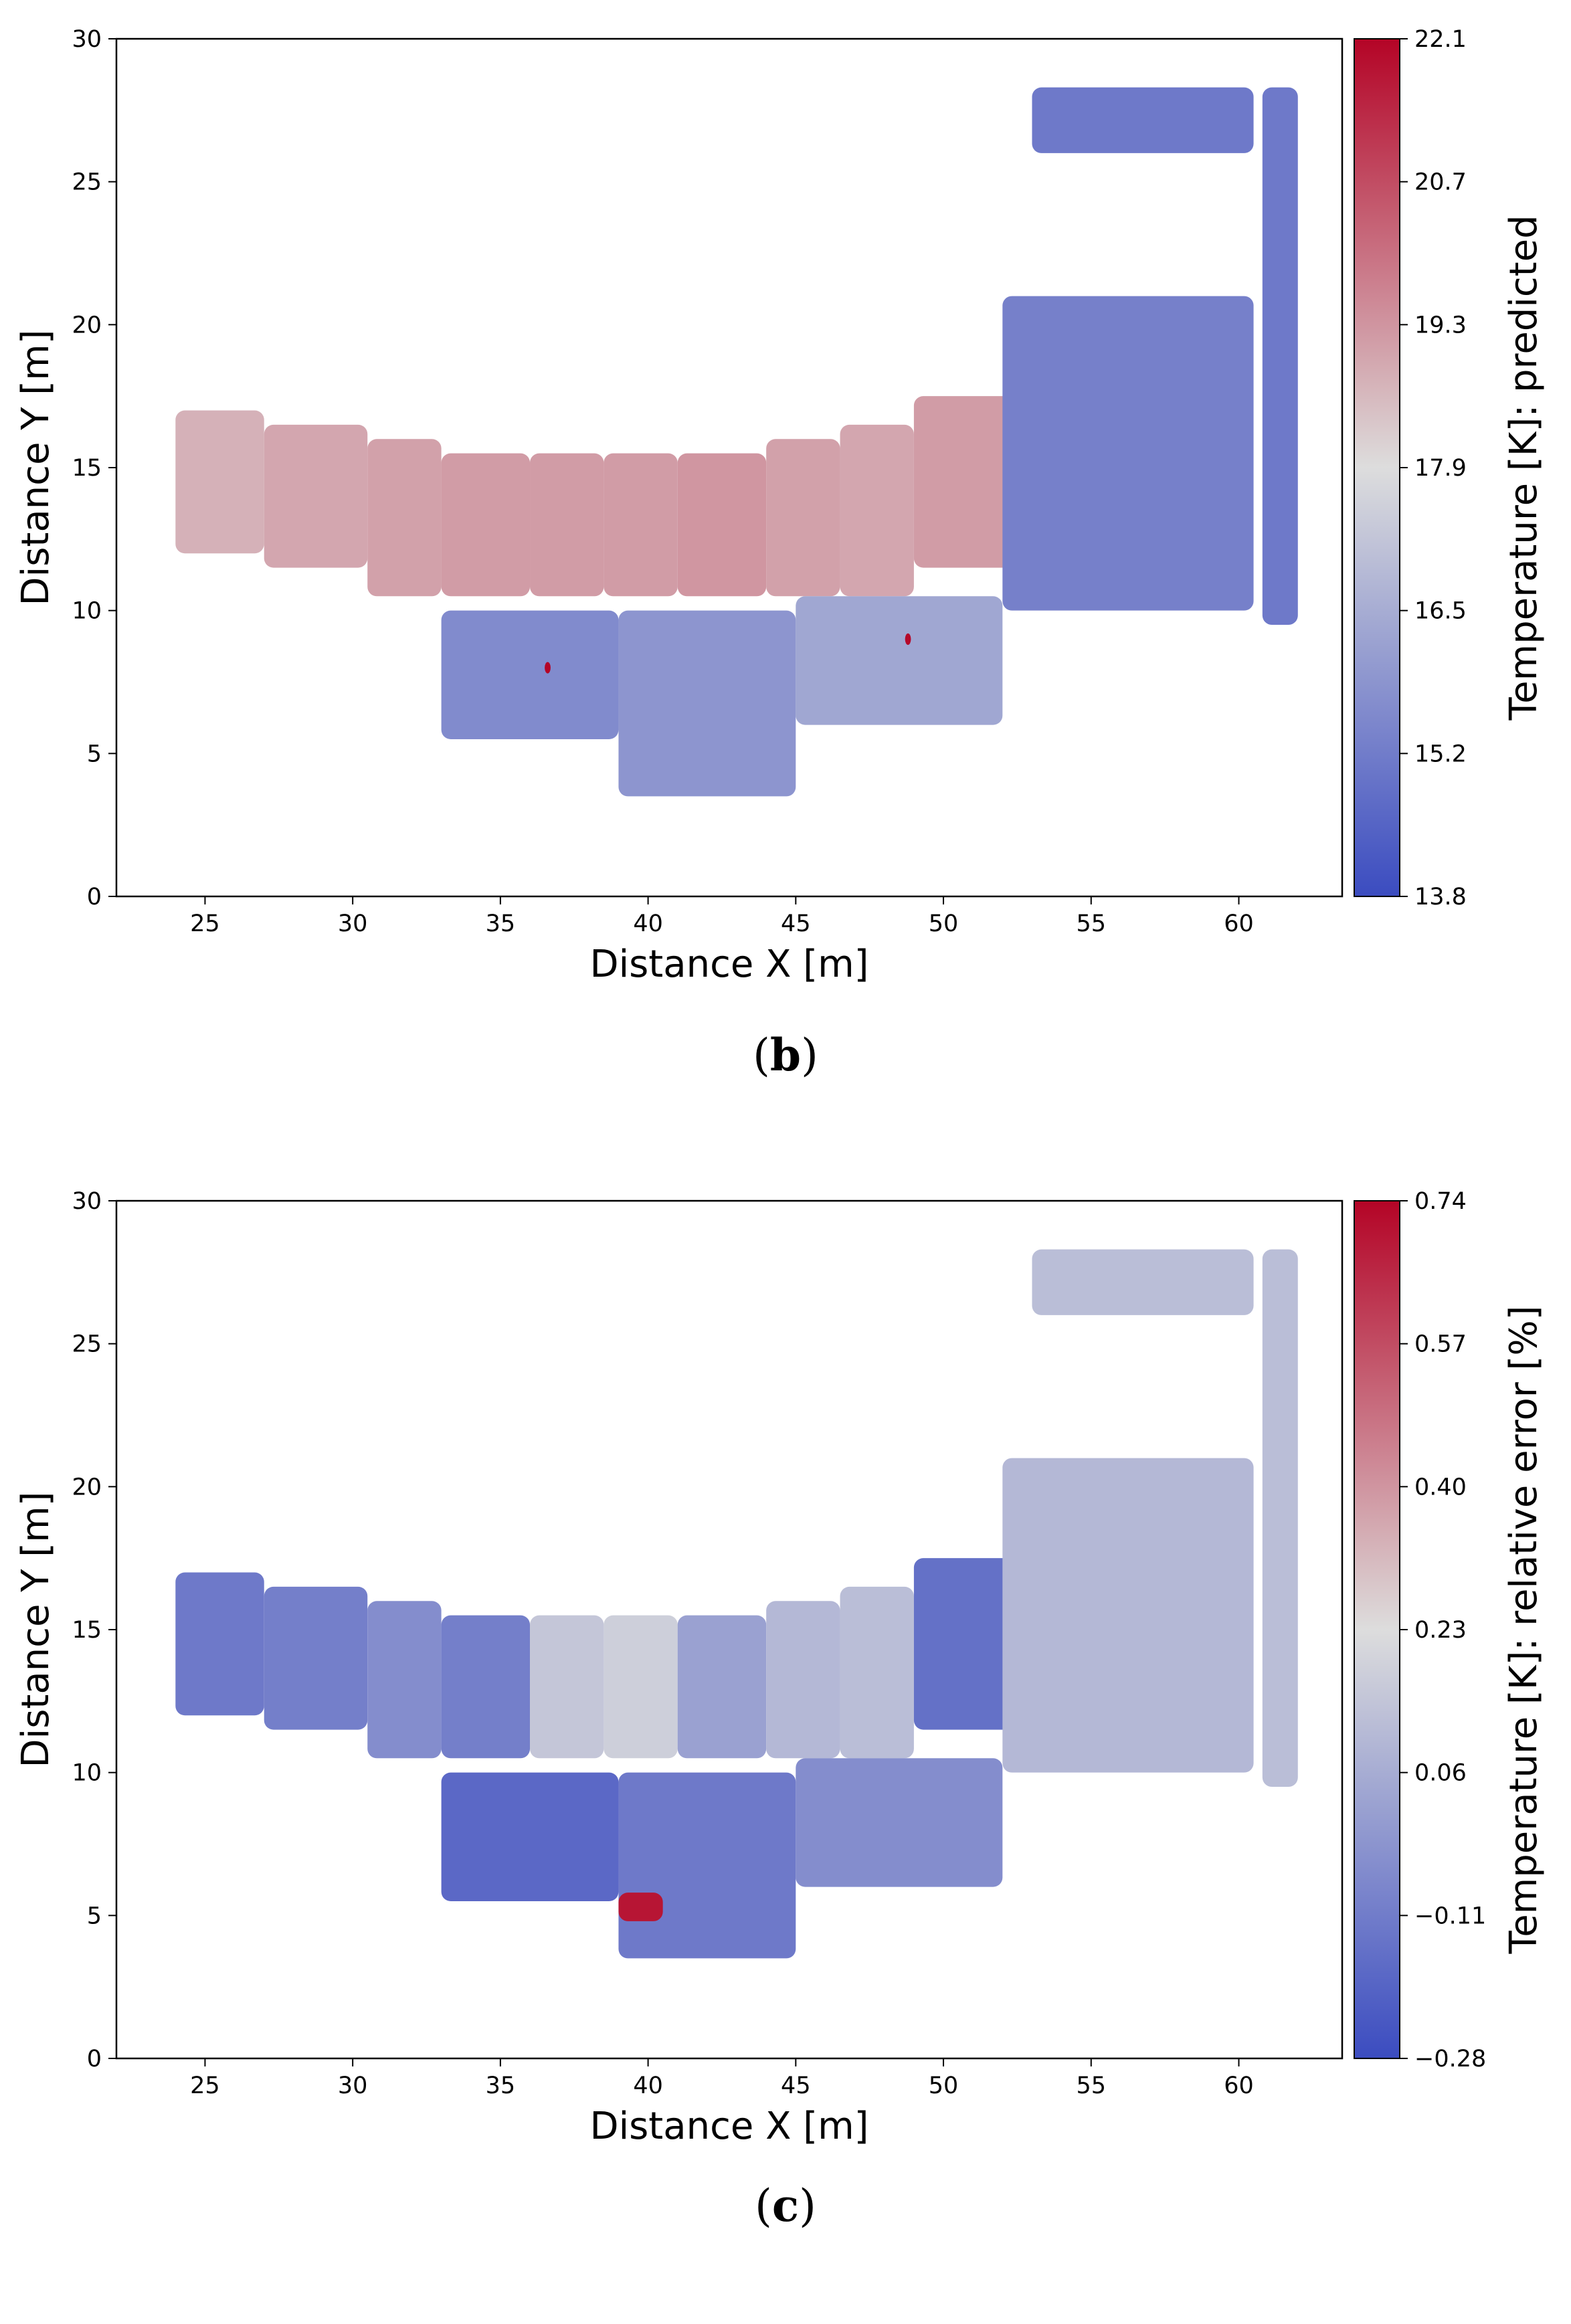 This screenshot has width=1571, height=2324. I want to click on colorbar-tick-label: 0.23, so click(1440, 1630).